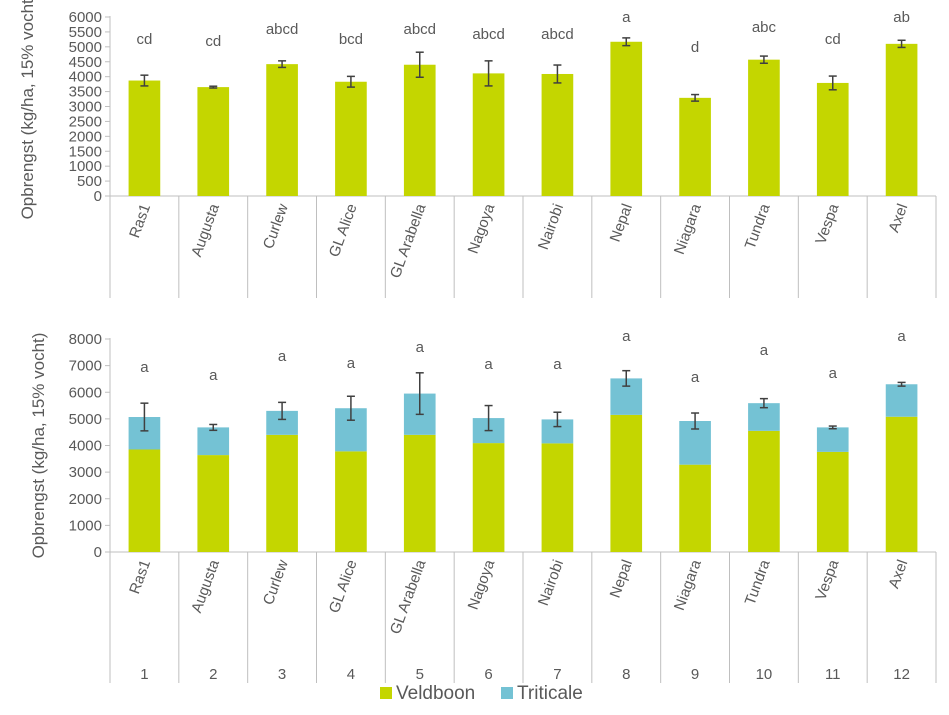  I want to click on legend-label-veldboon: Veldboon, so click(435, 693).